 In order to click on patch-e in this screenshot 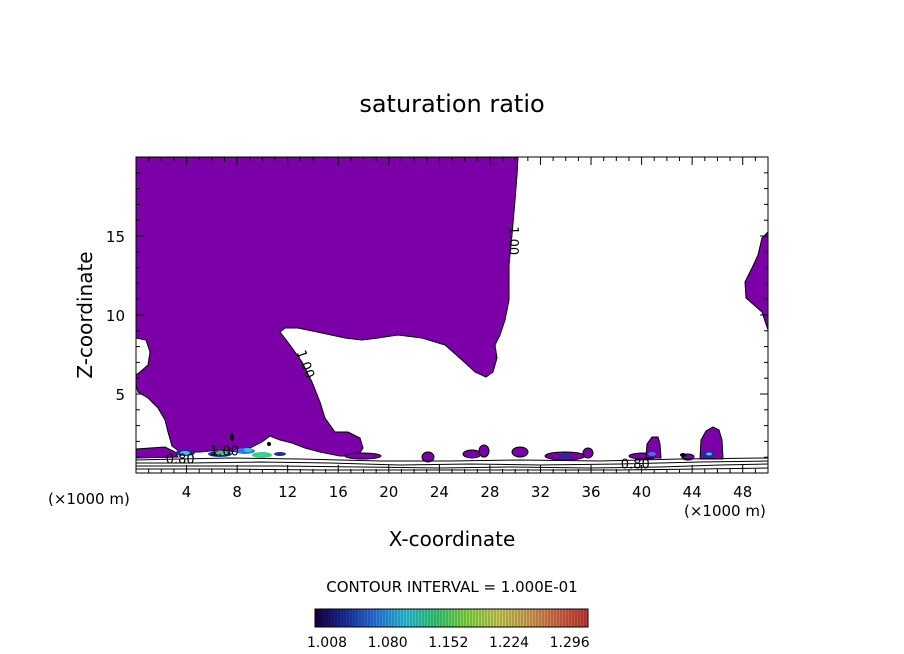, I will do `click(520, 452)`.